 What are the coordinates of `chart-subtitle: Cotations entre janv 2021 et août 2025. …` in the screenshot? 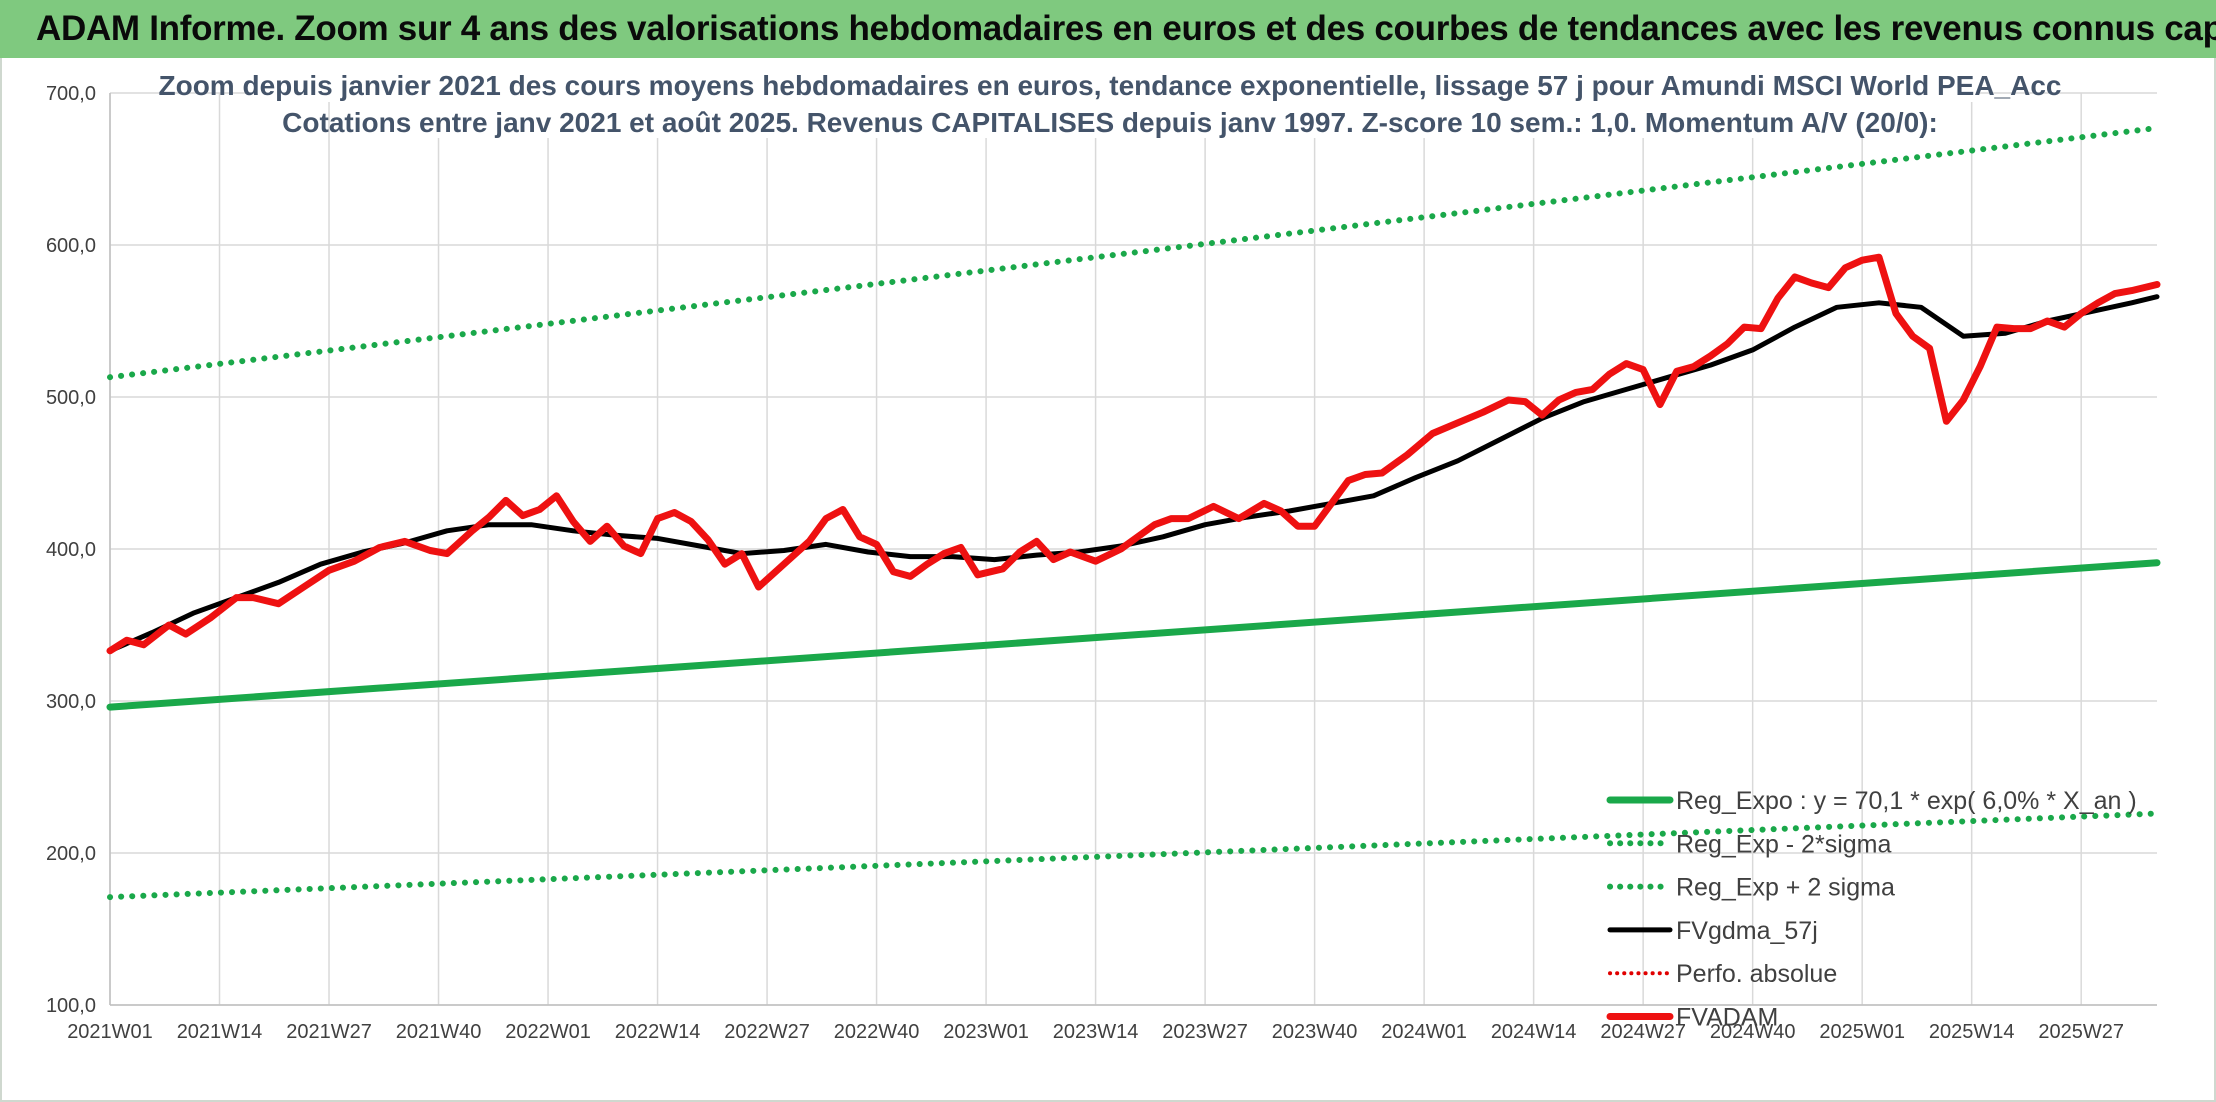 It's located at (1110, 122).